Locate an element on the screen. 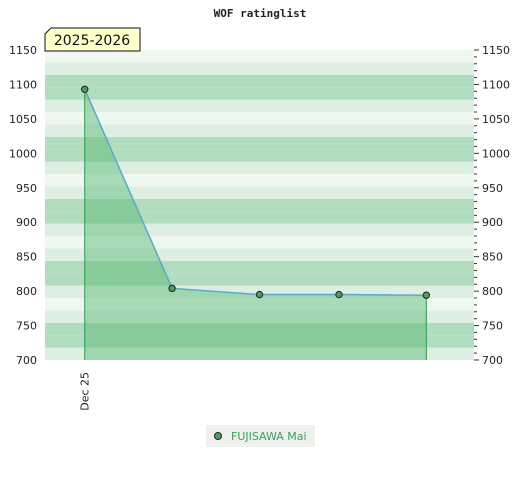 Image resolution: width=520 pixels, height=480 pixels. y-tick-label-left: 750 is located at coordinates (26, 326).